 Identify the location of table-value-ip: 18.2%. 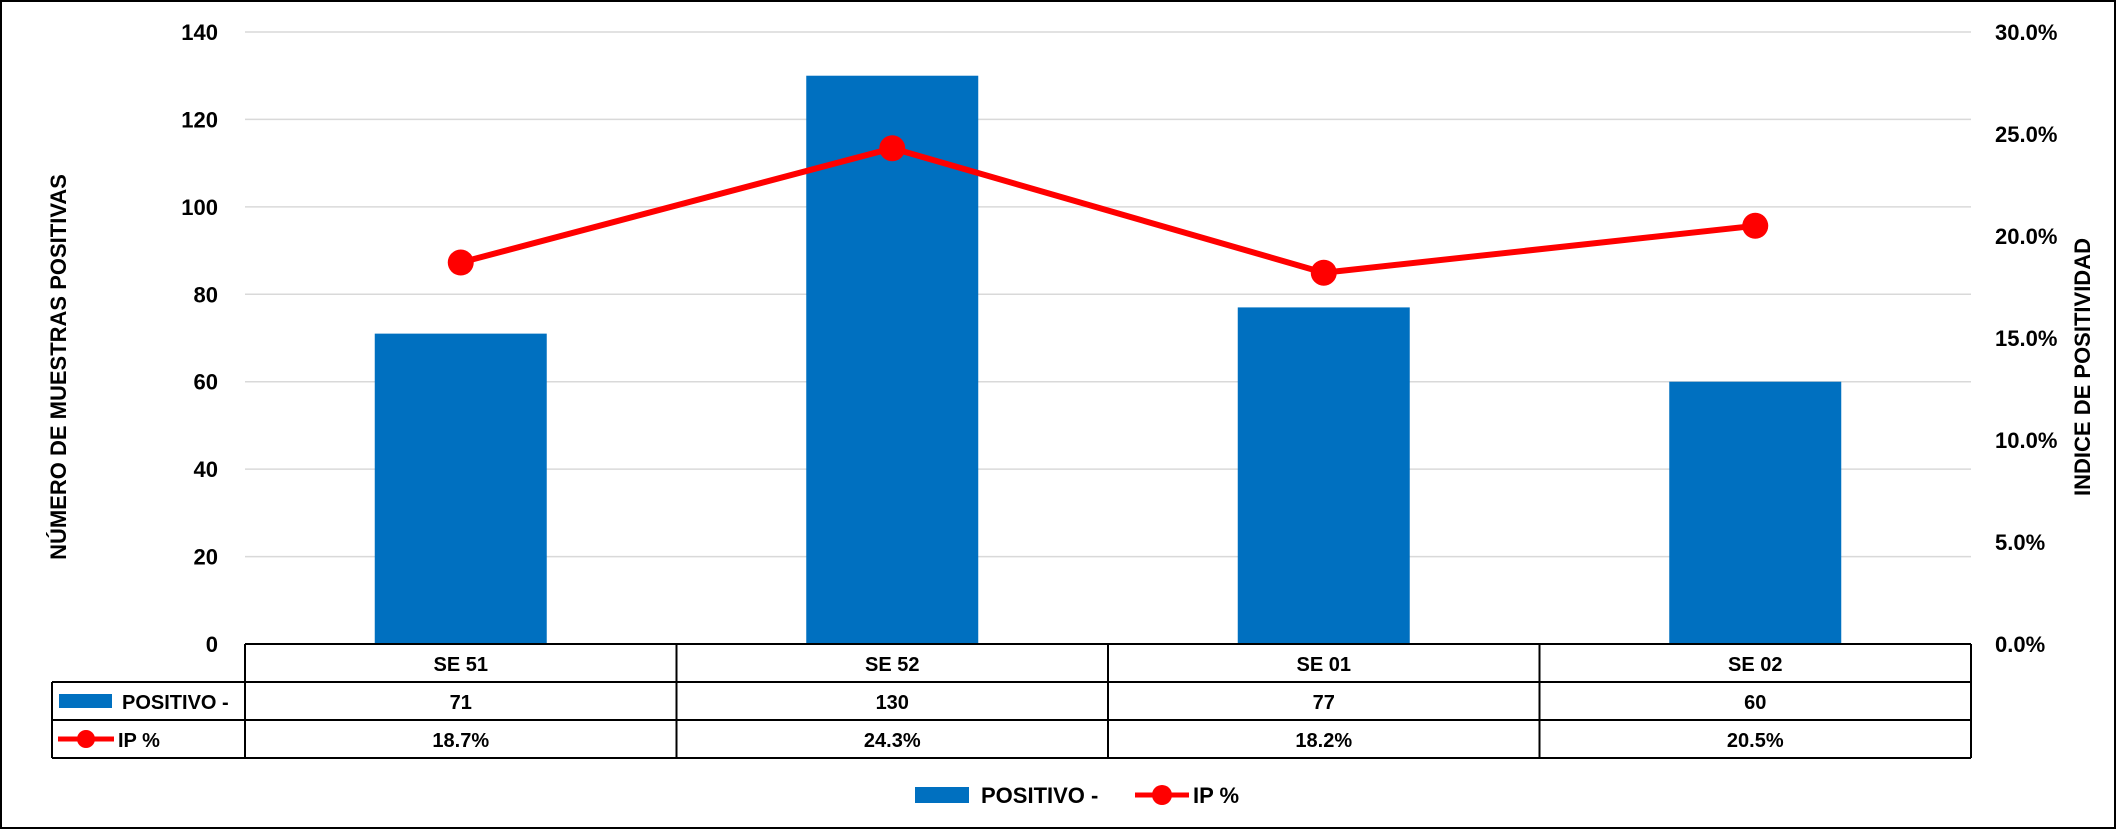
(1323, 741).